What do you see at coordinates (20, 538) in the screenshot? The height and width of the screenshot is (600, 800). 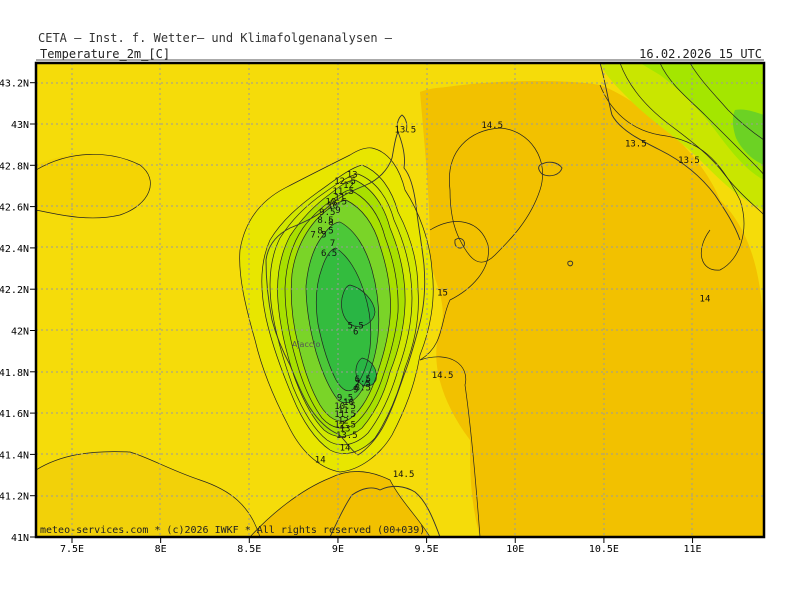 I see `lat-tick-label: 41N` at bounding box center [20, 538].